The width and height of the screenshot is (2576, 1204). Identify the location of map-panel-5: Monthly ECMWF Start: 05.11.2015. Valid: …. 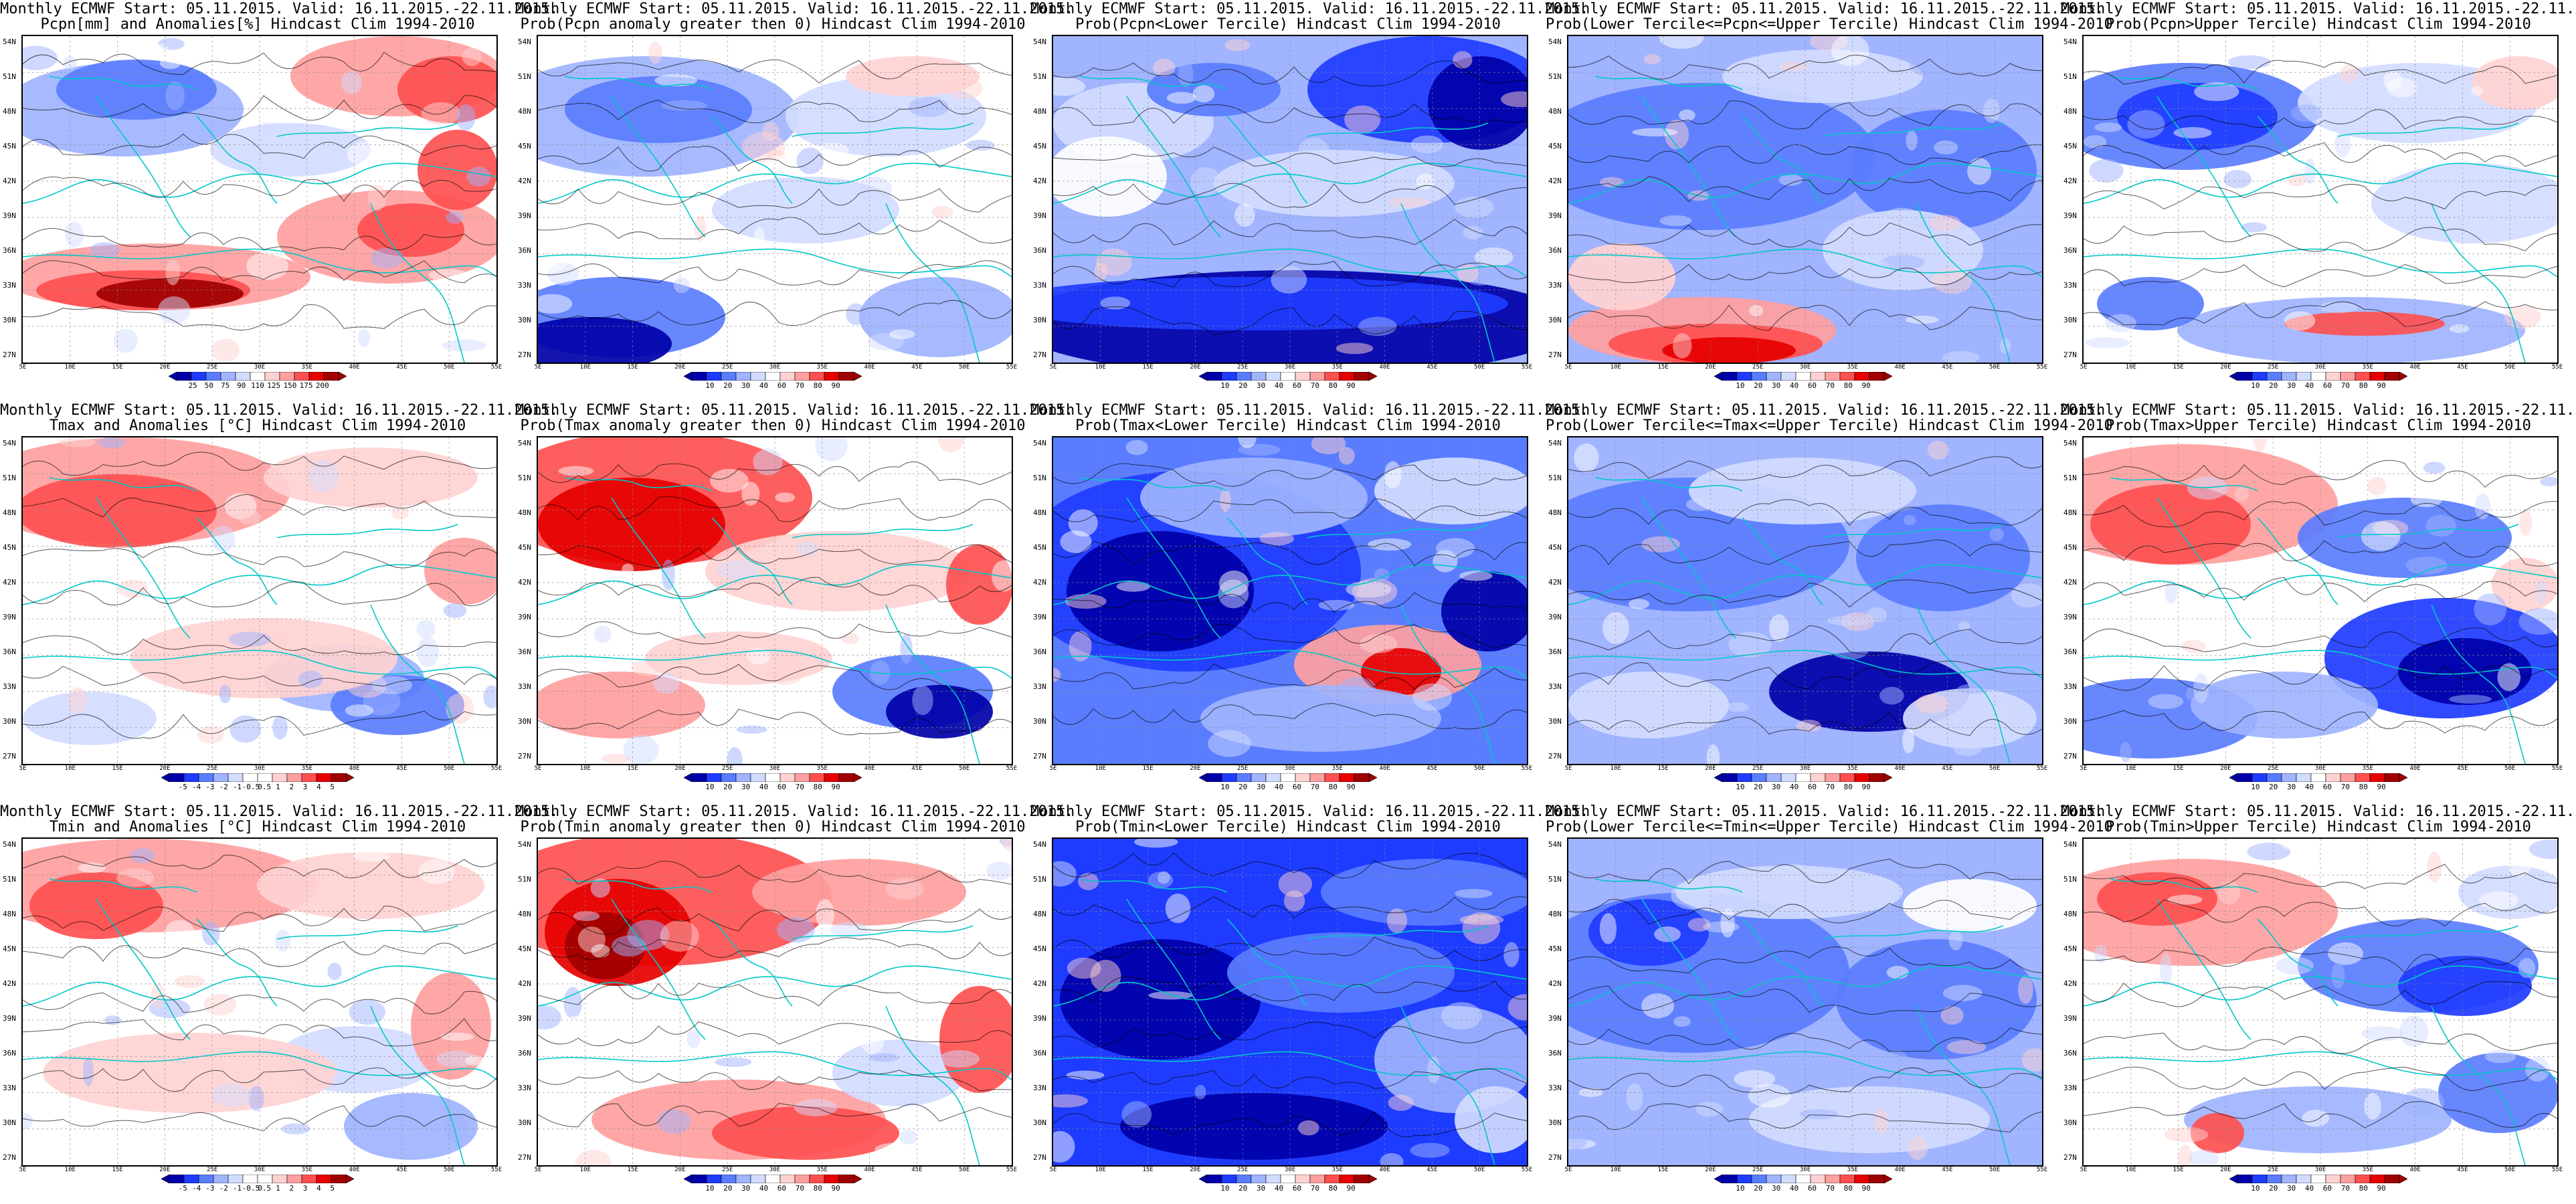
(2318, 200).